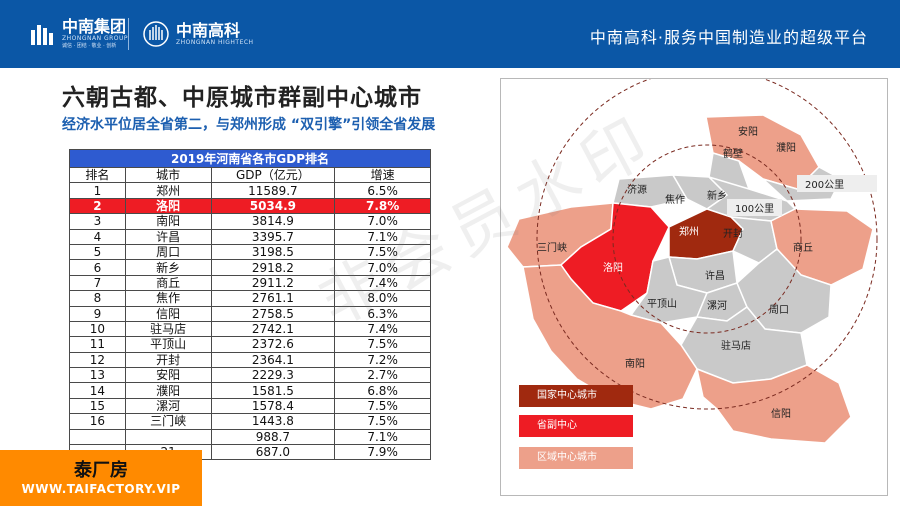 The width and height of the screenshot is (900, 506). Describe the element at coordinates (382, 452) in the screenshot. I see `growth-cell: 7.9%` at that location.